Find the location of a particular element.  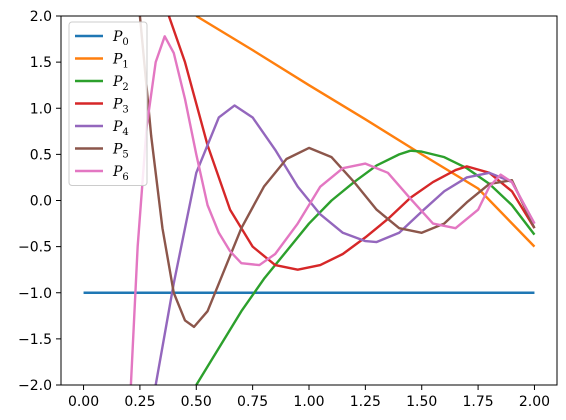

legend-subscript-4: 4 is located at coordinates (125, 132).